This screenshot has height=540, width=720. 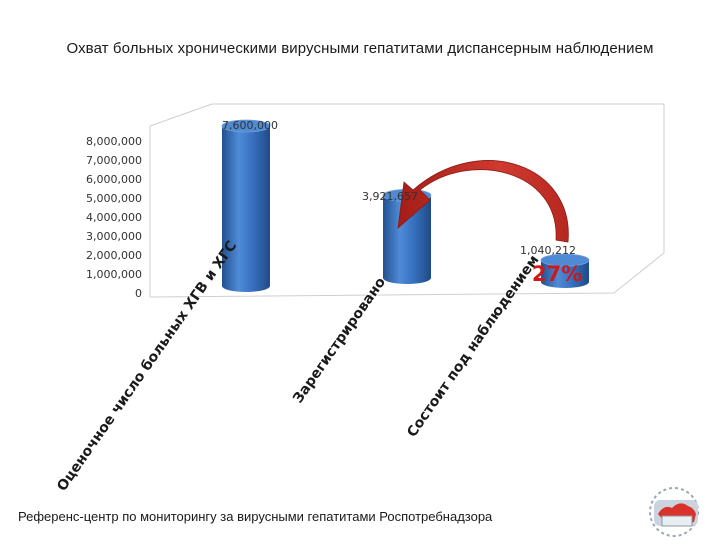 What do you see at coordinates (114, 274) in the screenshot?
I see `y-tick-label: 1,000,000` at bounding box center [114, 274].